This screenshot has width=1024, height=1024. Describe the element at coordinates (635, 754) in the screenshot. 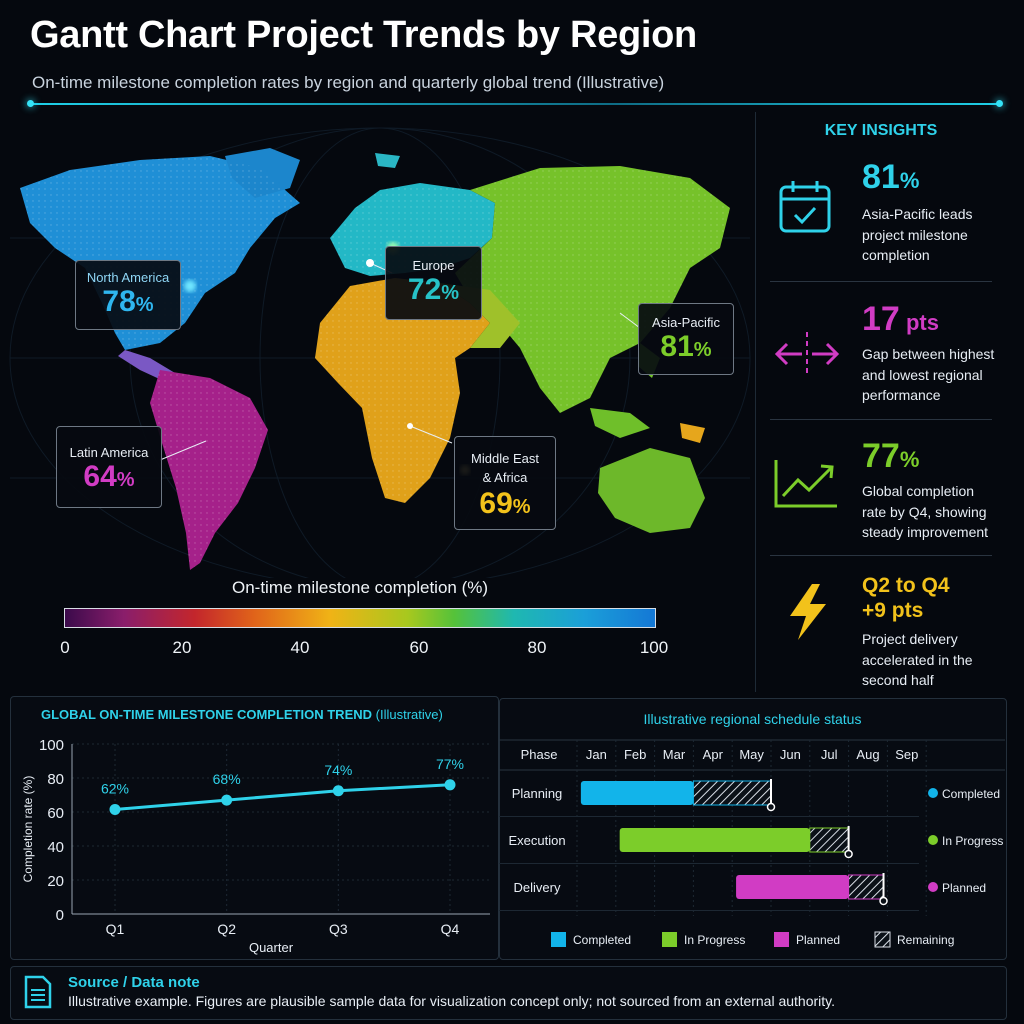

I see `month-label: Feb` at that location.